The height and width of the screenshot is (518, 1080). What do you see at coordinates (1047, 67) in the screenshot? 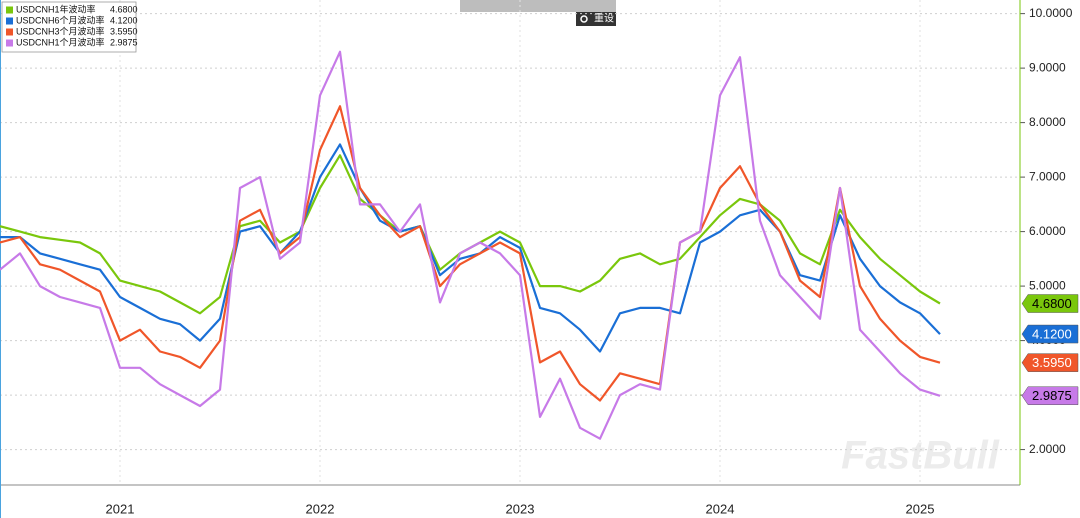
I see `y-tick-label: 9.0000` at bounding box center [1047, 67].